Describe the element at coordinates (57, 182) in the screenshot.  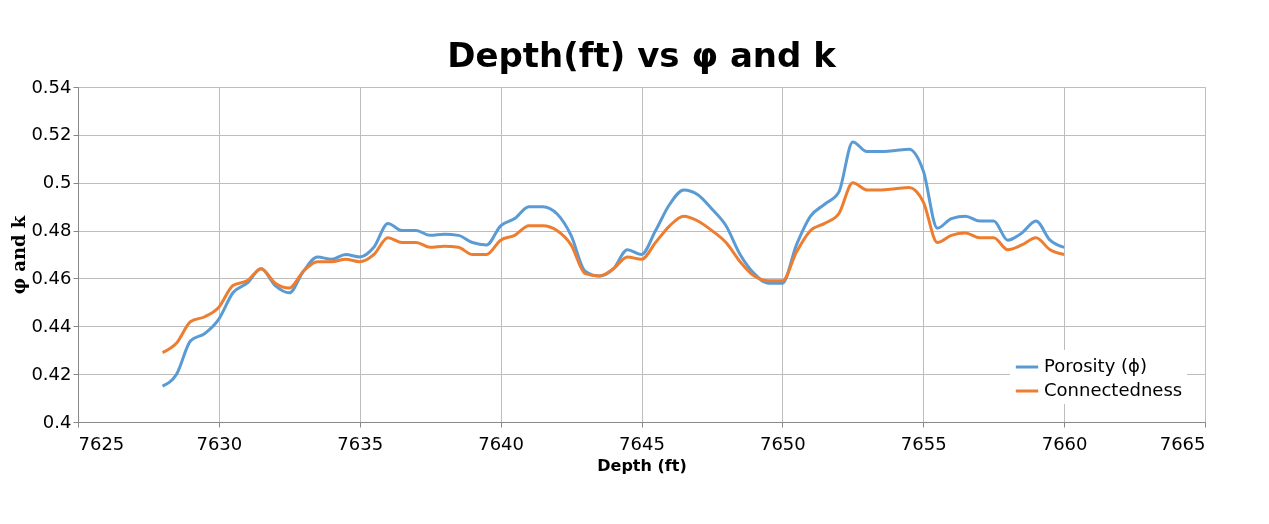
I see `y-tick-label: 0.5` at that location.